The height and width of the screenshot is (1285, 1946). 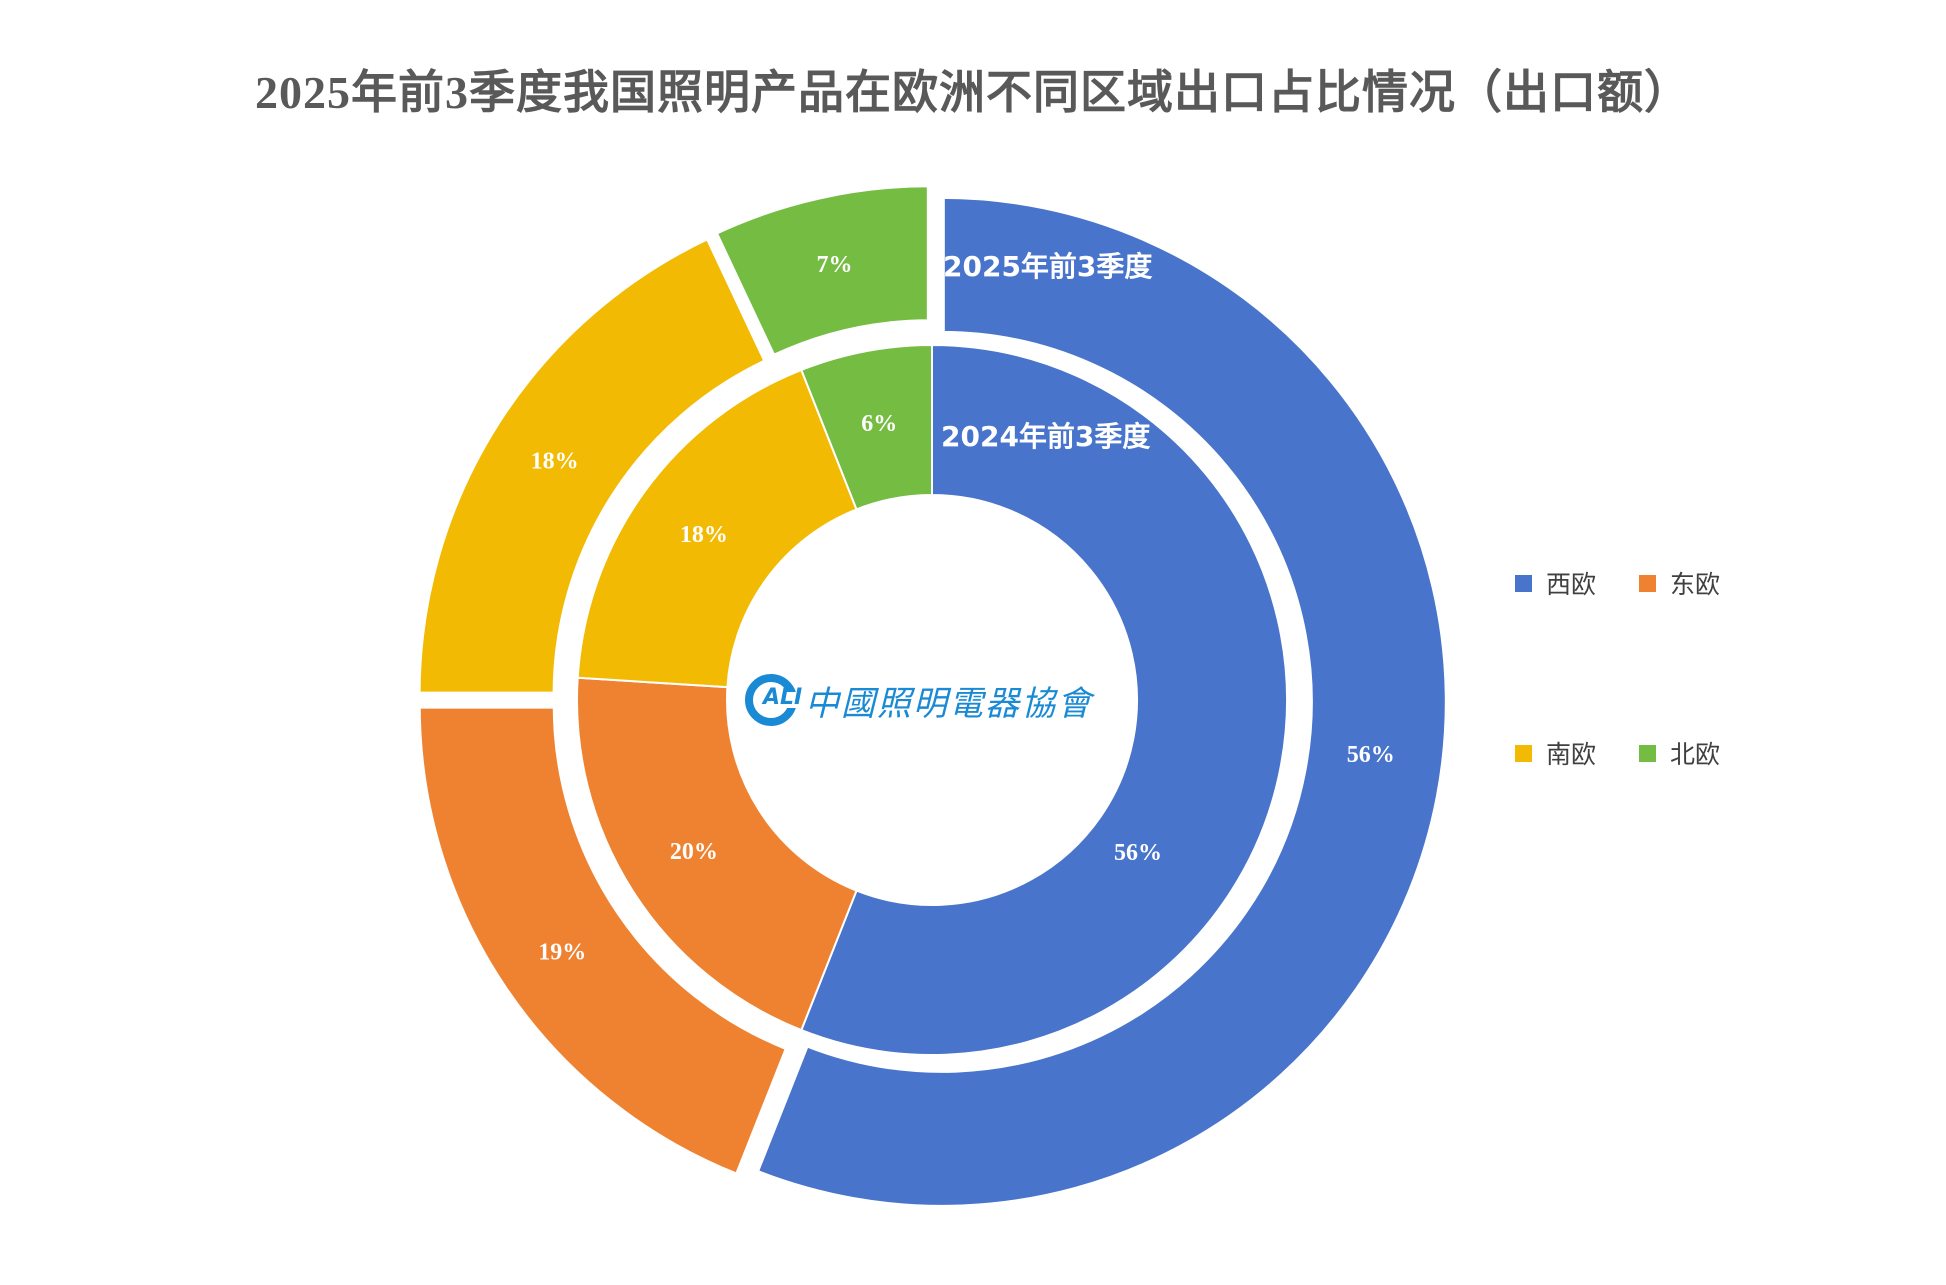 What do you see at coordinates (1138, 853) in the screenshot?
I see `inner-ring-value-label: 56%` at bounding box center [1138, 853].